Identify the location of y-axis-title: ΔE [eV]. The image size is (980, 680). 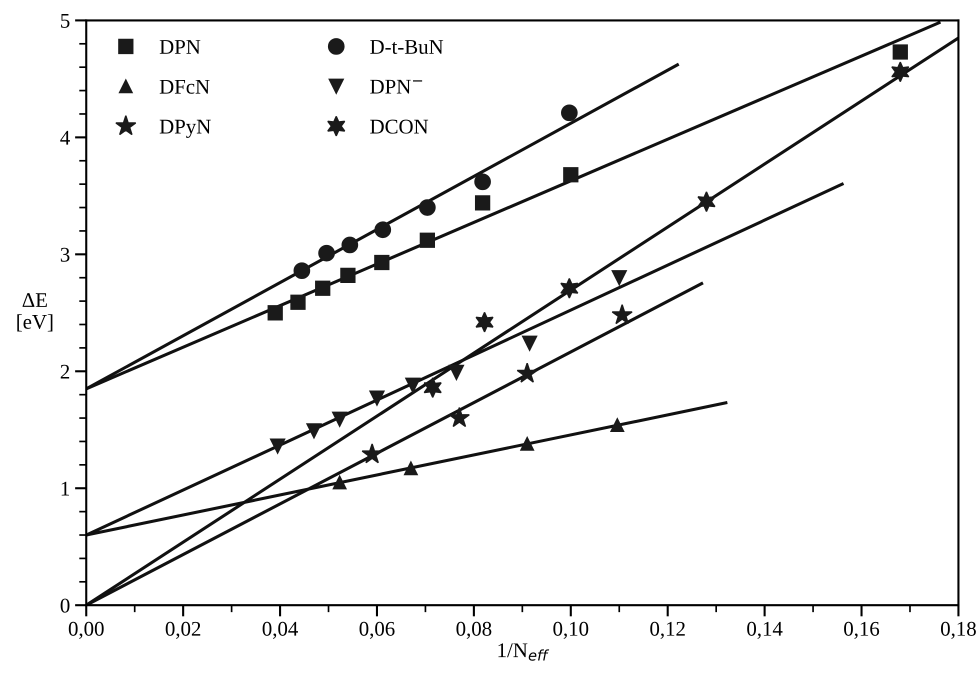
(34, 312).